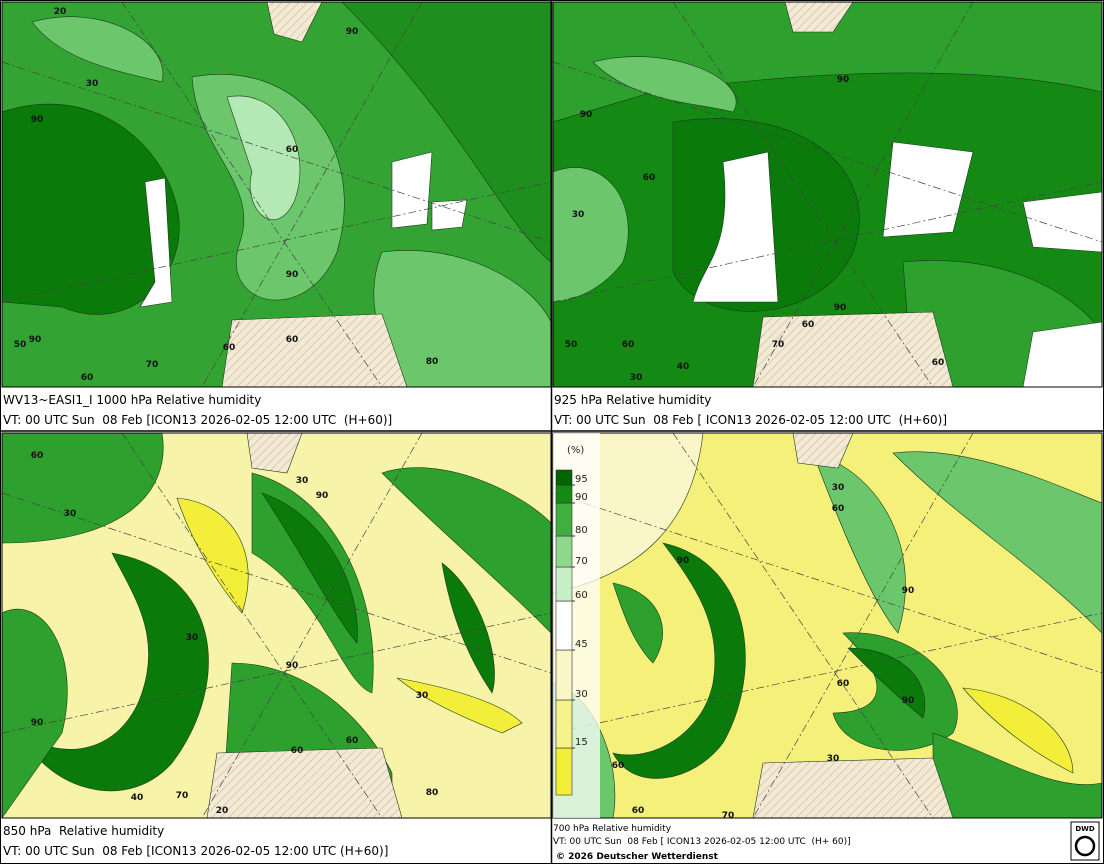  What do you see at coordinates (576, 625) in the screenshot?
I see `legend: (%) 15 30 45 60 70 80 90 95` at bounding box center [576, 625].